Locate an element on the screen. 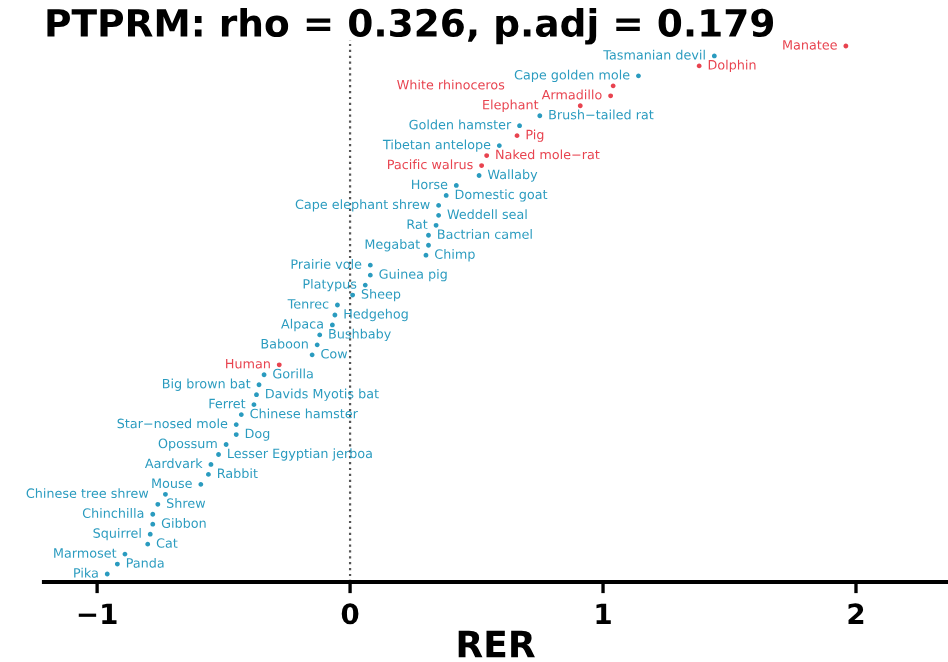 This screenshot has width=948, height=662. chart-title: PTPRM: rho = 0.326, p.adj = 0.179 is located at coordinates (410, 26).